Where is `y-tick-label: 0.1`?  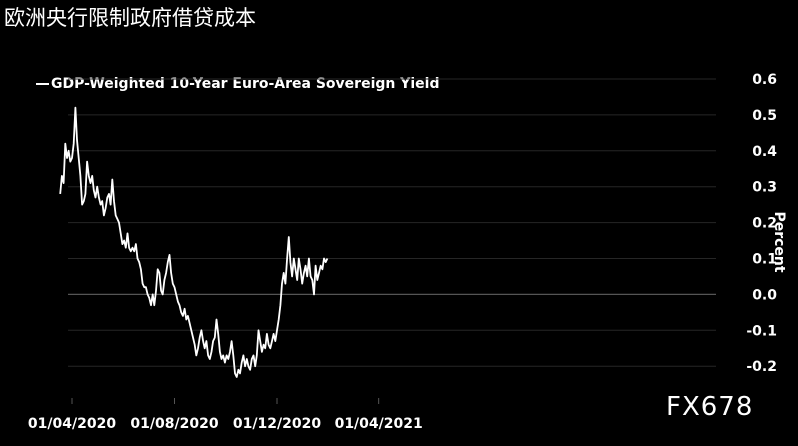 y-tick-label: 0.1 is located at coordinates (764, 260).